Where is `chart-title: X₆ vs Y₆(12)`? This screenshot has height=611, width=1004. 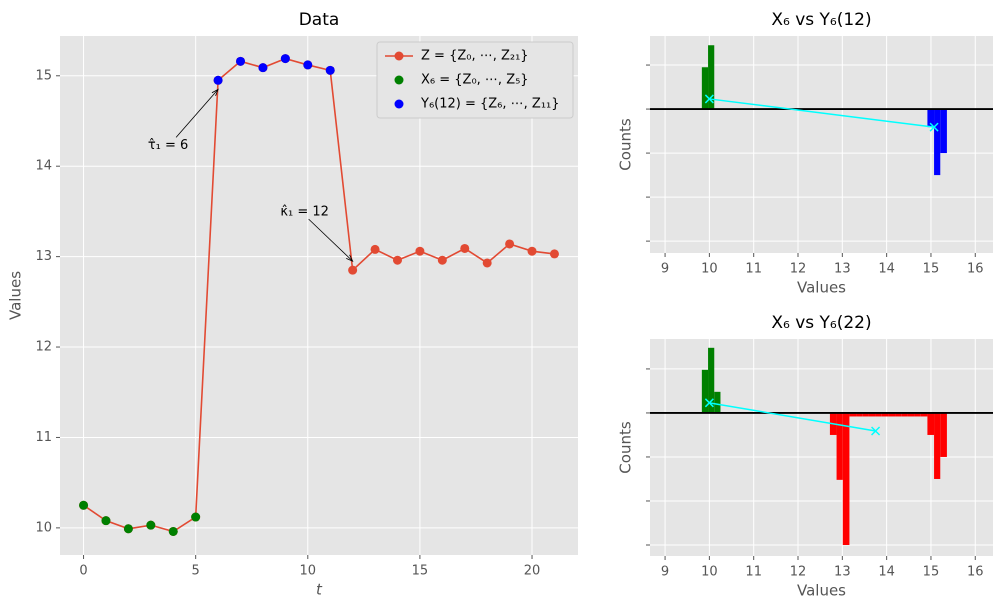
chart-title: X₆ vs Y₆(12) is located at coordinates (821, 20).